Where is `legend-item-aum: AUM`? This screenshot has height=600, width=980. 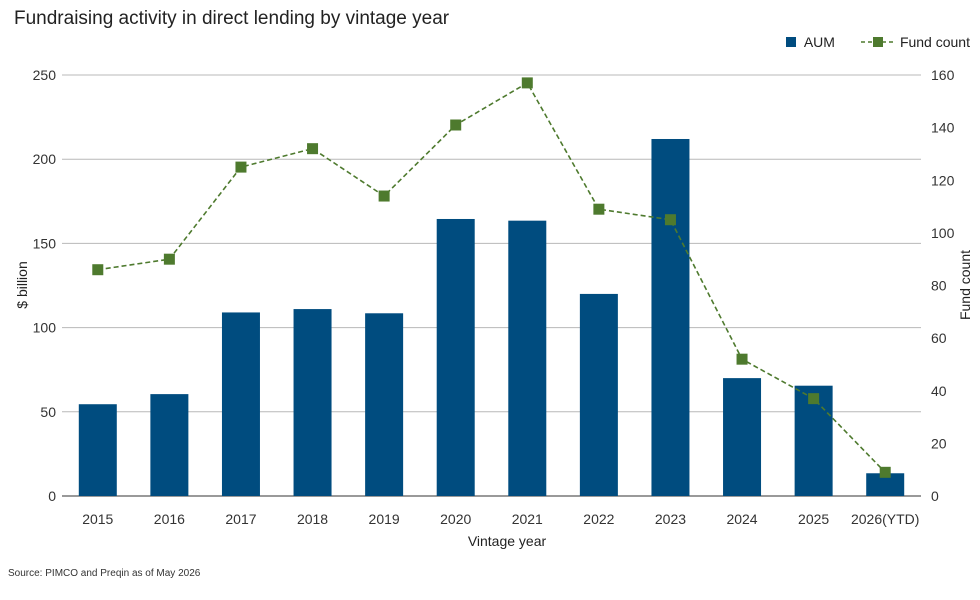 legend-item-aum: AUM is located at coordinates (810, 42).